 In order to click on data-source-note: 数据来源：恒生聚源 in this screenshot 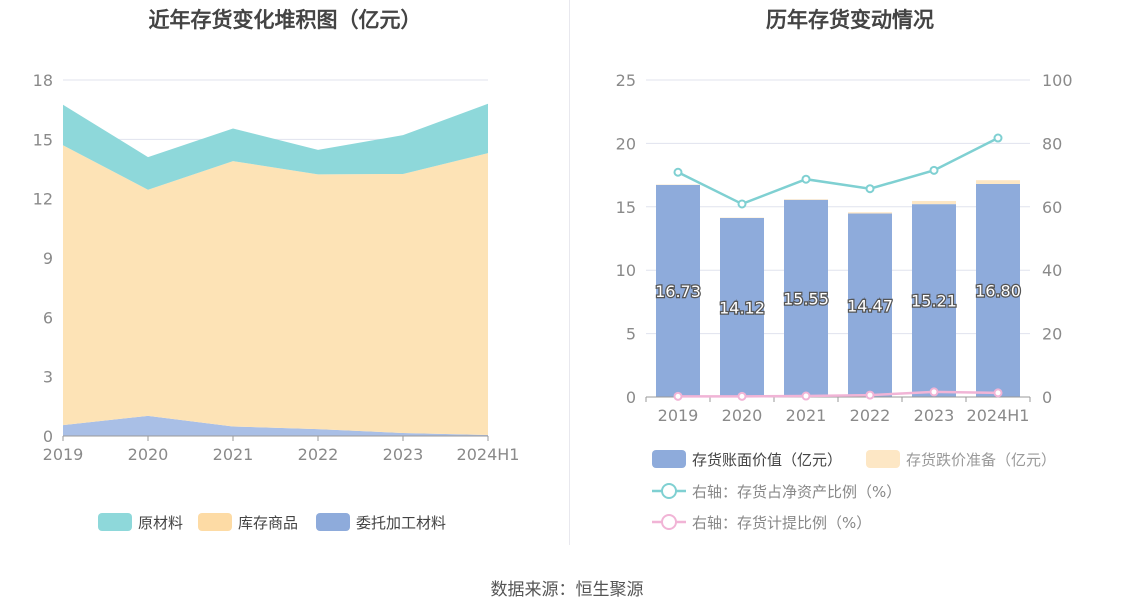, I will do `click(567, 590)`.